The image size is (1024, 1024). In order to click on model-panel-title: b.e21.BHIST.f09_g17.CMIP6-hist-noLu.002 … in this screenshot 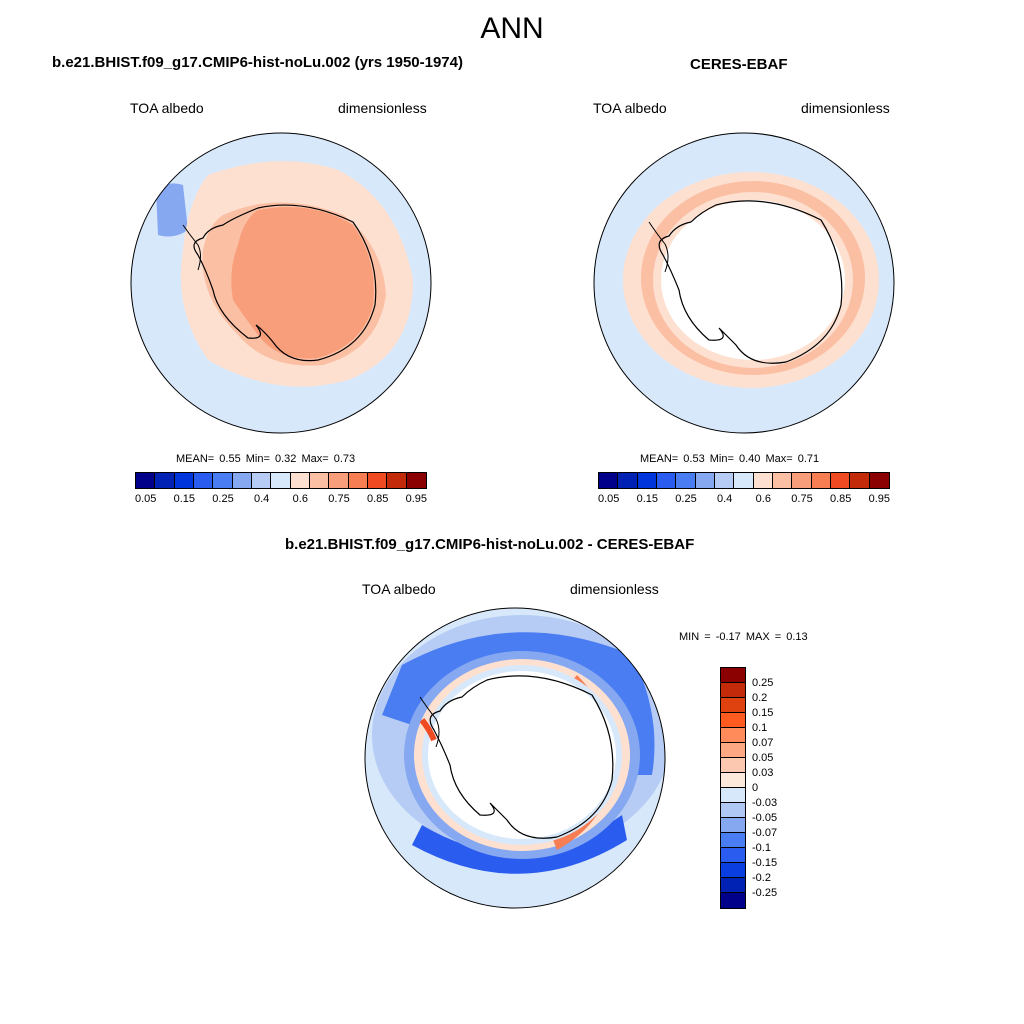, I will do `click(257, 62)`.